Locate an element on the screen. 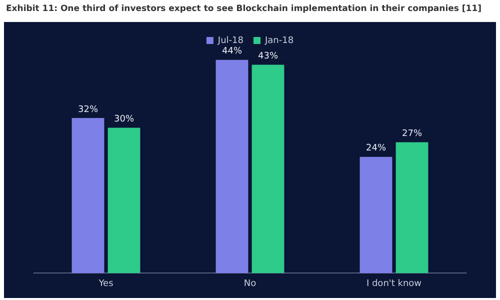 The height and width of the screenshot is (300, 500). data-label: 27% is located at coordinates (412, 134).